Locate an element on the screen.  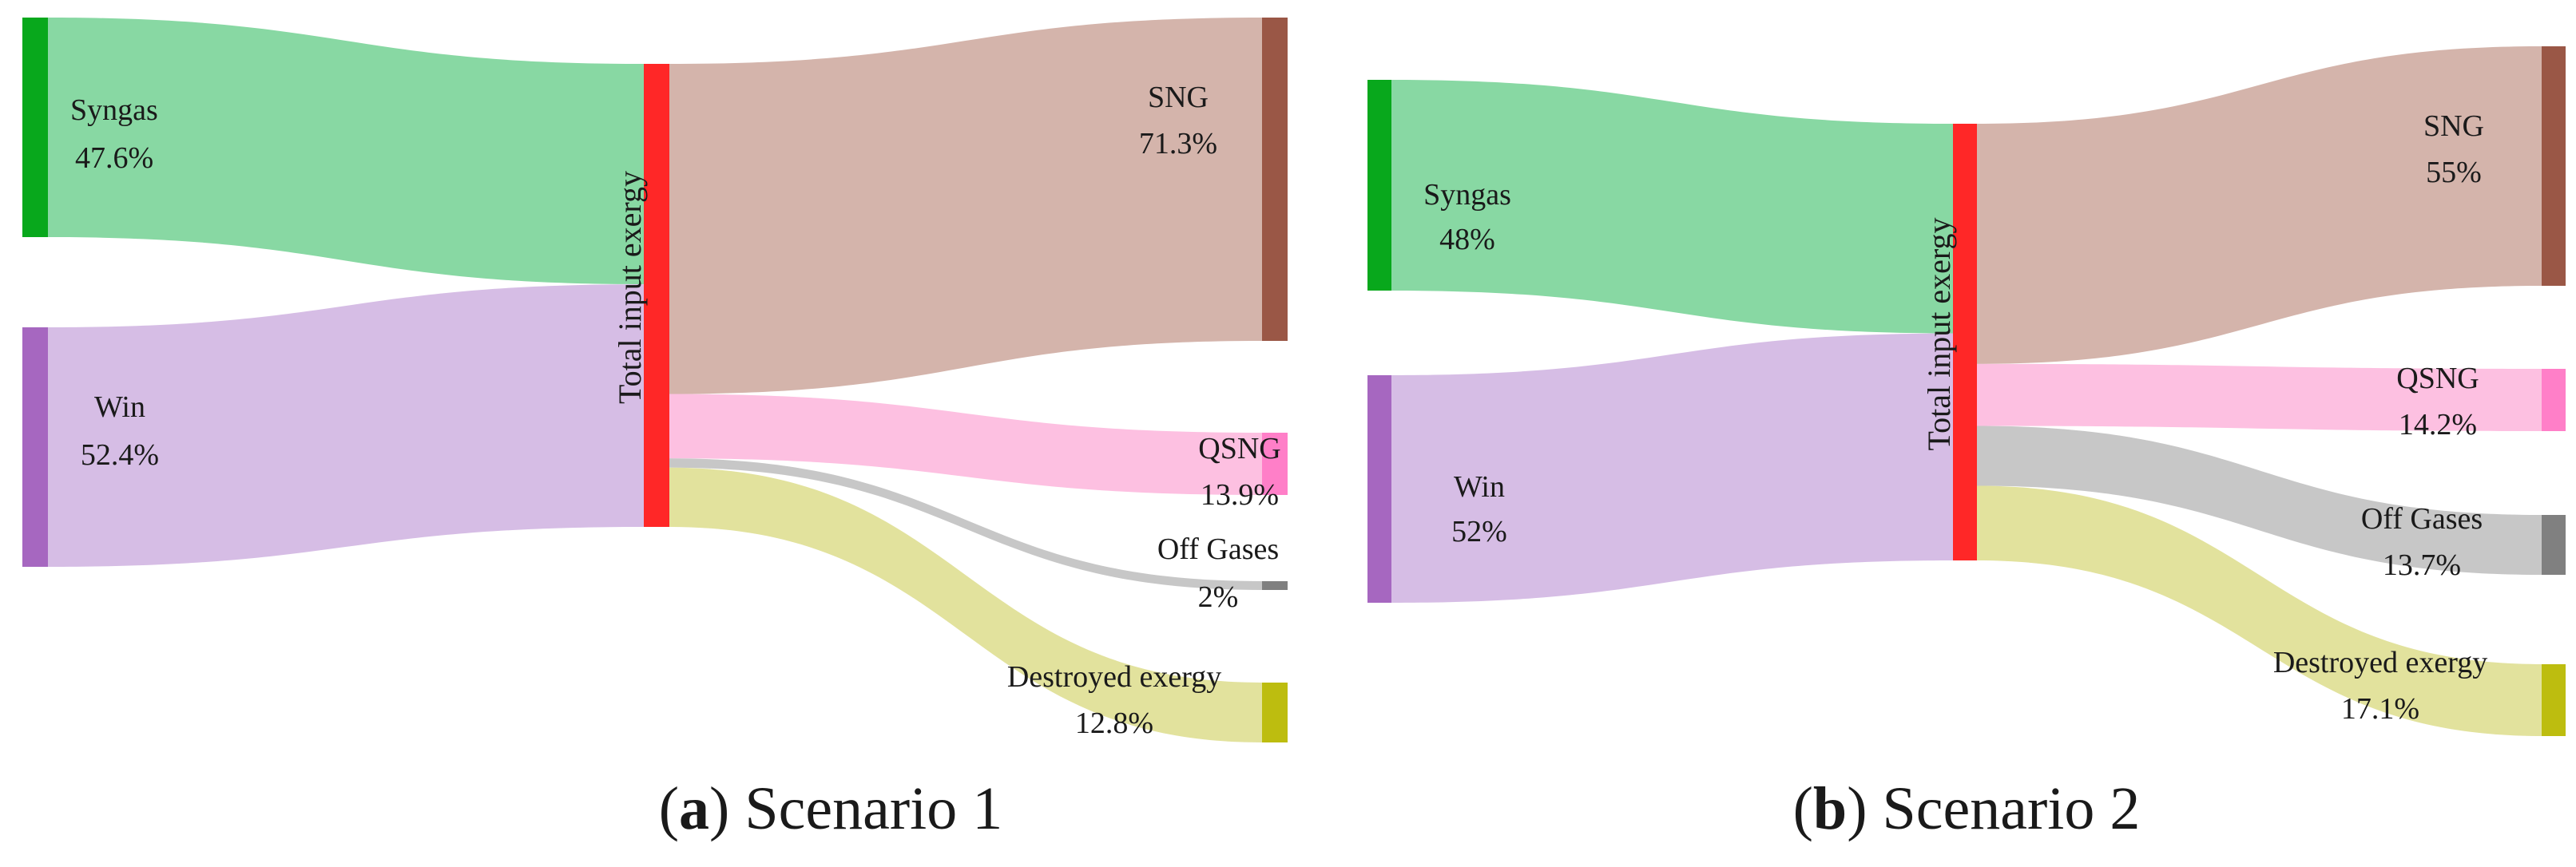
node-value-syngas: 48% is located at coordinates (1467, 240).